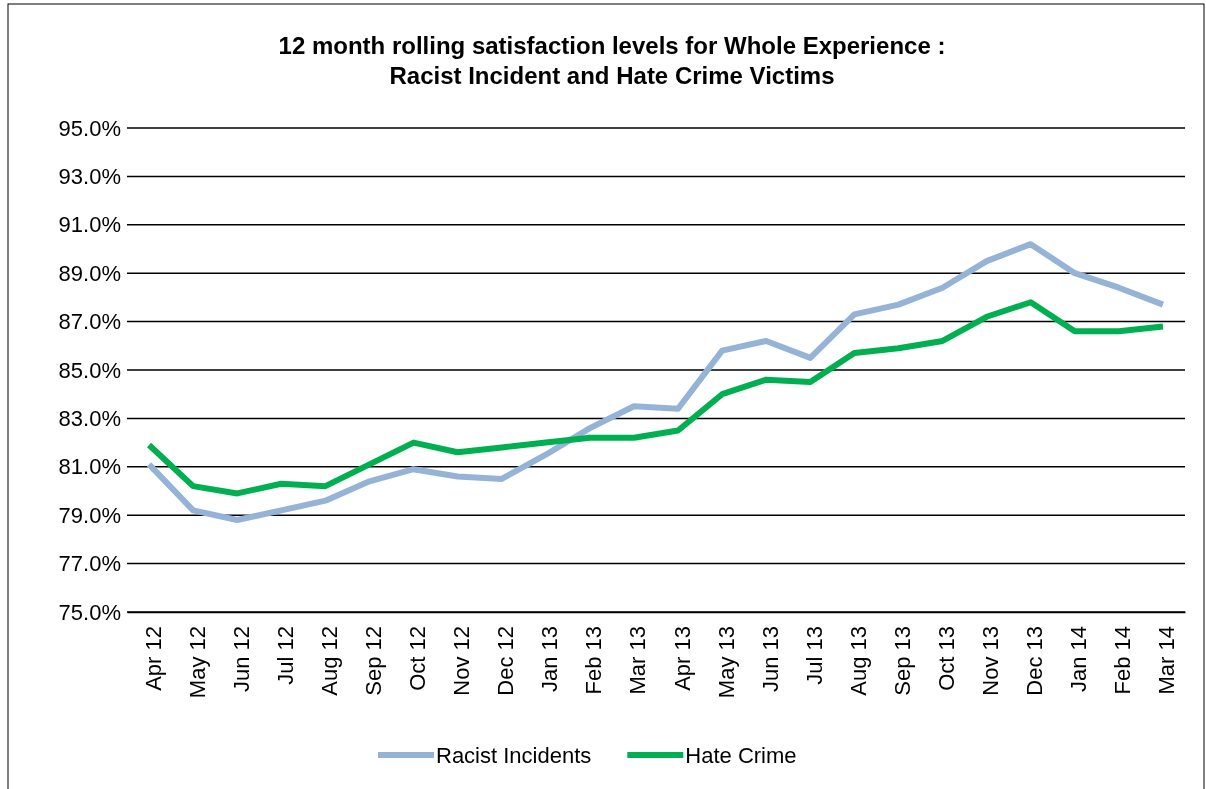  I want to click on legend-label: Hate Crime, so click(741, 755).